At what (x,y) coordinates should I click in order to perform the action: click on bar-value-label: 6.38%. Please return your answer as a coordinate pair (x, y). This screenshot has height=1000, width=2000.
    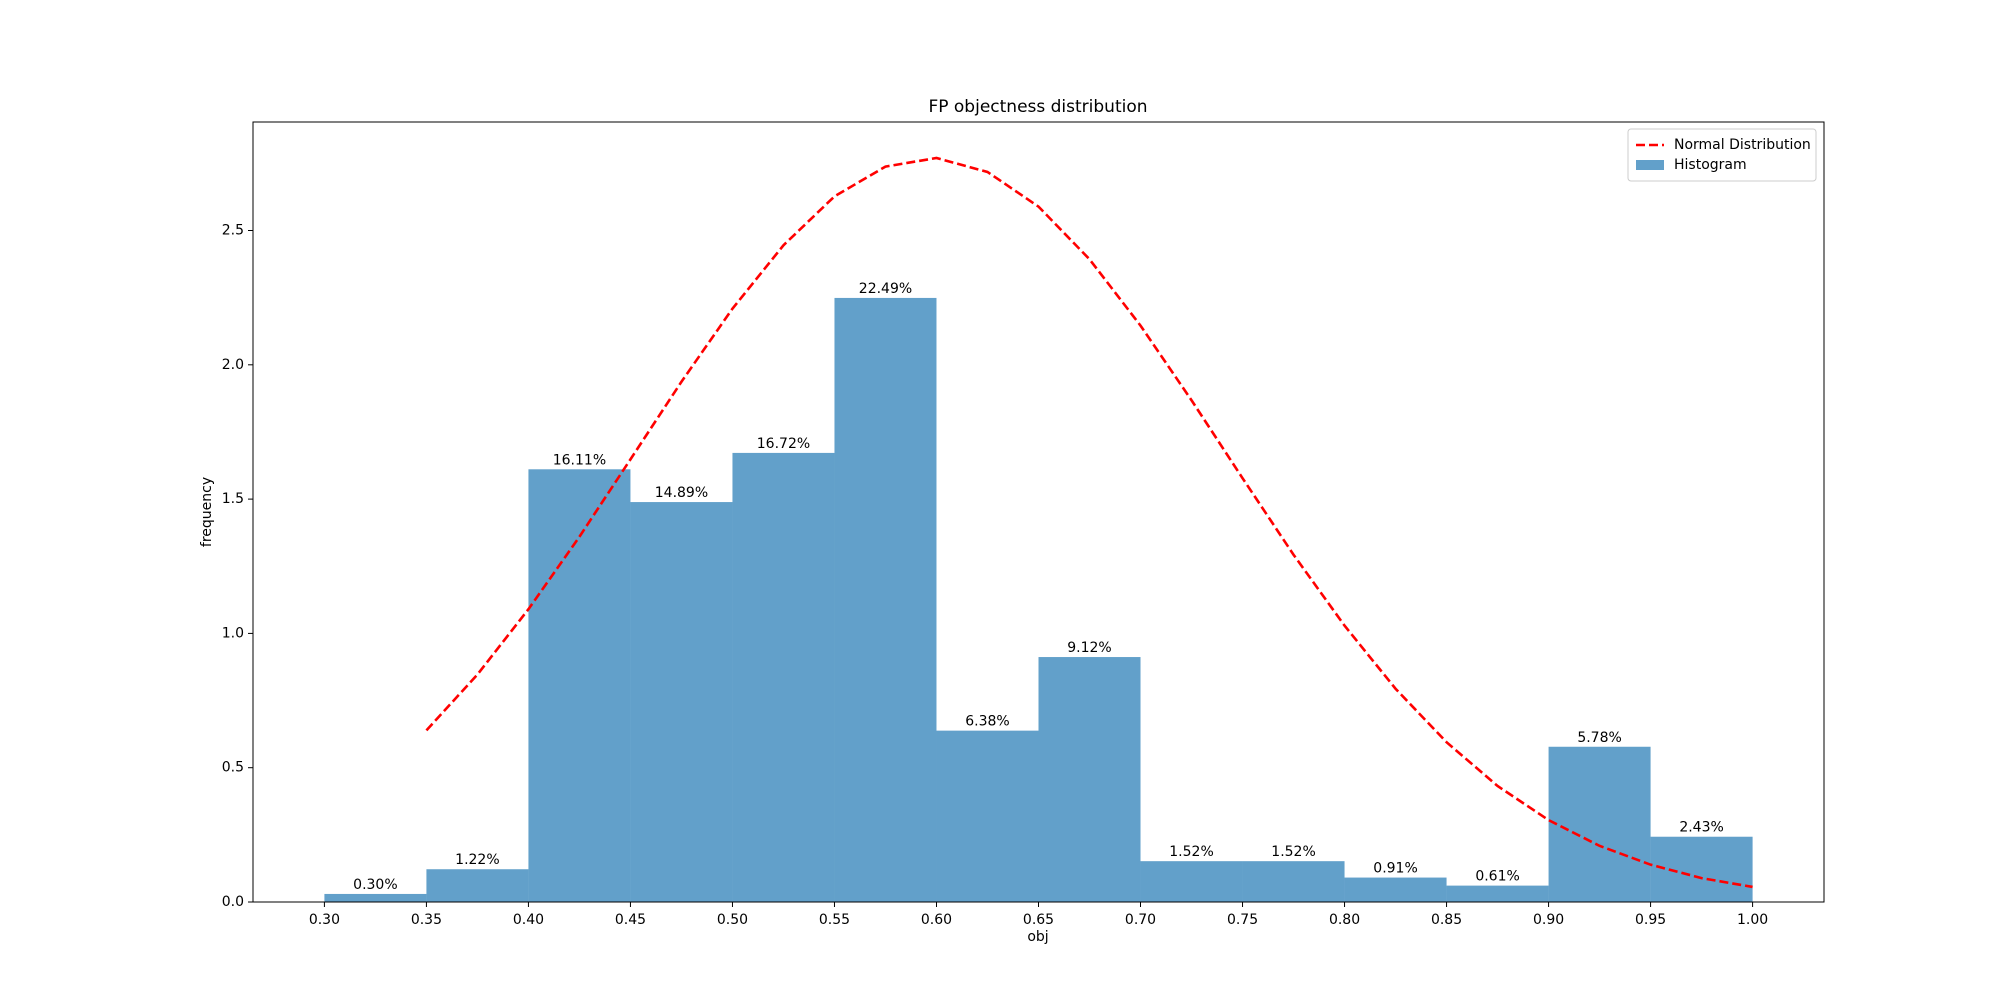
    Looking at the image, I should click on (987, 722).